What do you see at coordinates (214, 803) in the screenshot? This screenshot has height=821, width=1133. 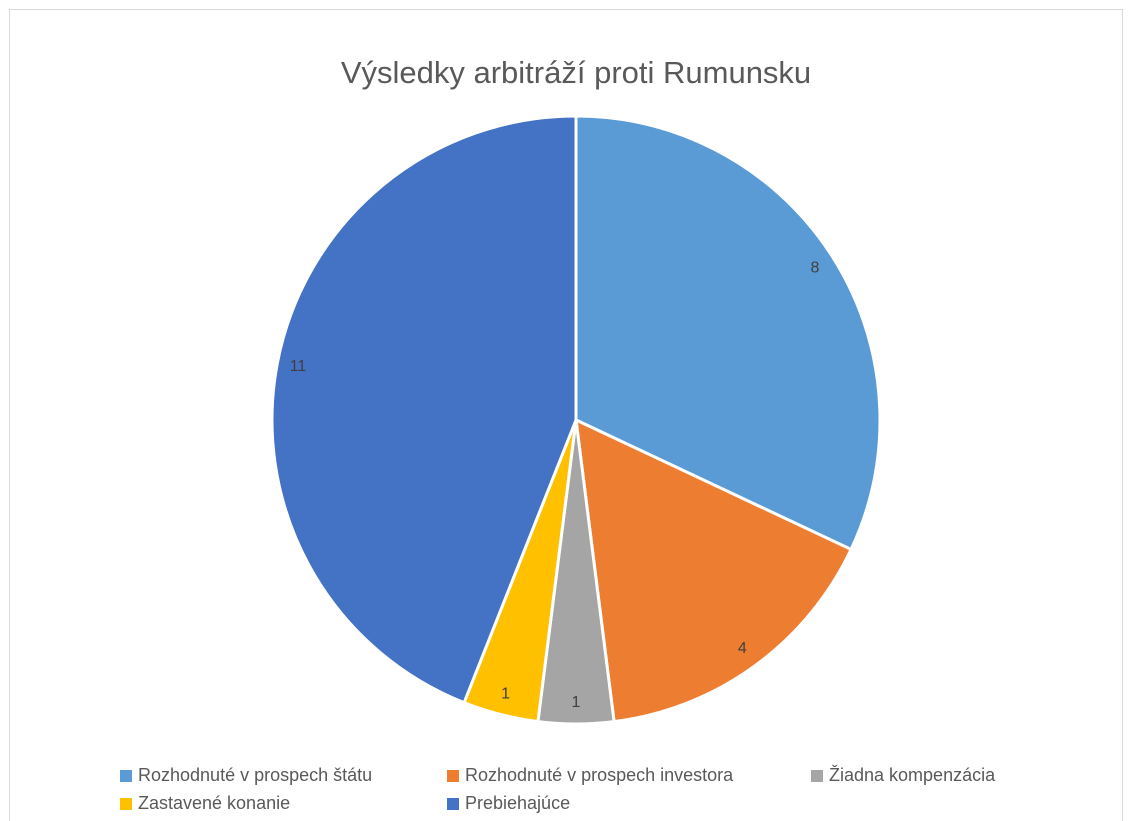 I see `legend-label: Zastavené konanie` at bounding box center [214, 803].